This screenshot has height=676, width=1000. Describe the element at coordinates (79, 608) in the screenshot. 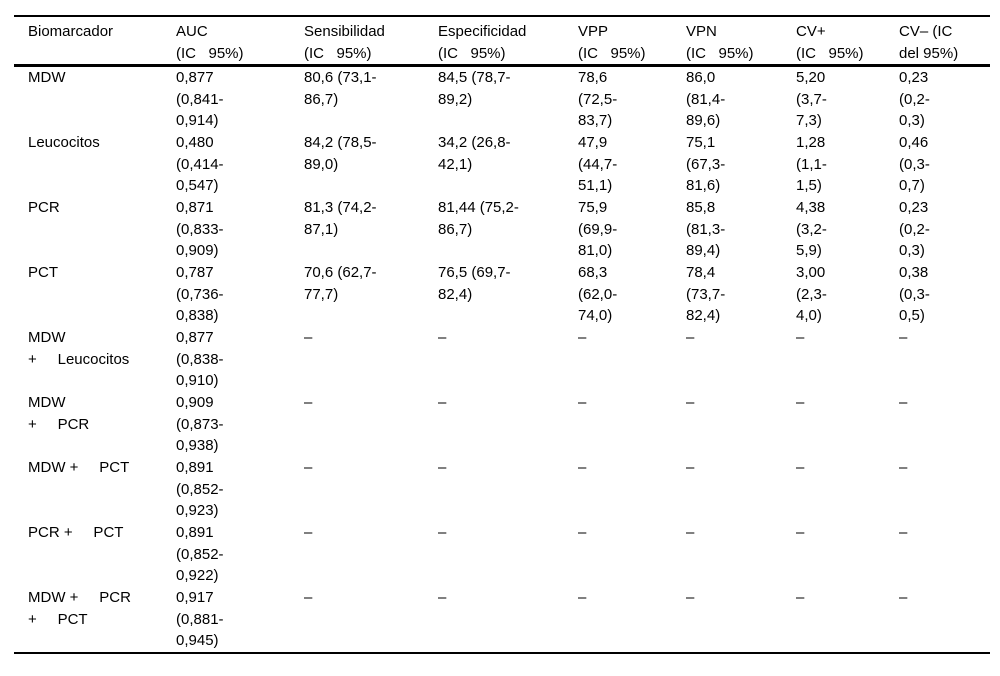

I see `row-label: MDW + PCR + PCT` at that location.